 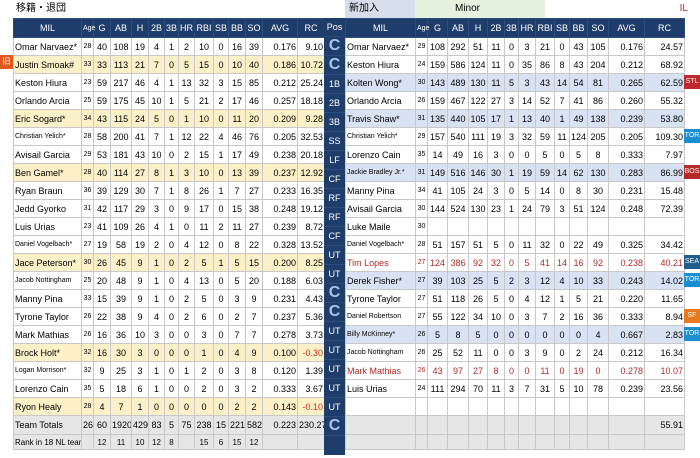 What do you see at coordinates (626, 316) in the screenshot?
I see `stat-cell: 0.333` at bounding box center [626, 316].